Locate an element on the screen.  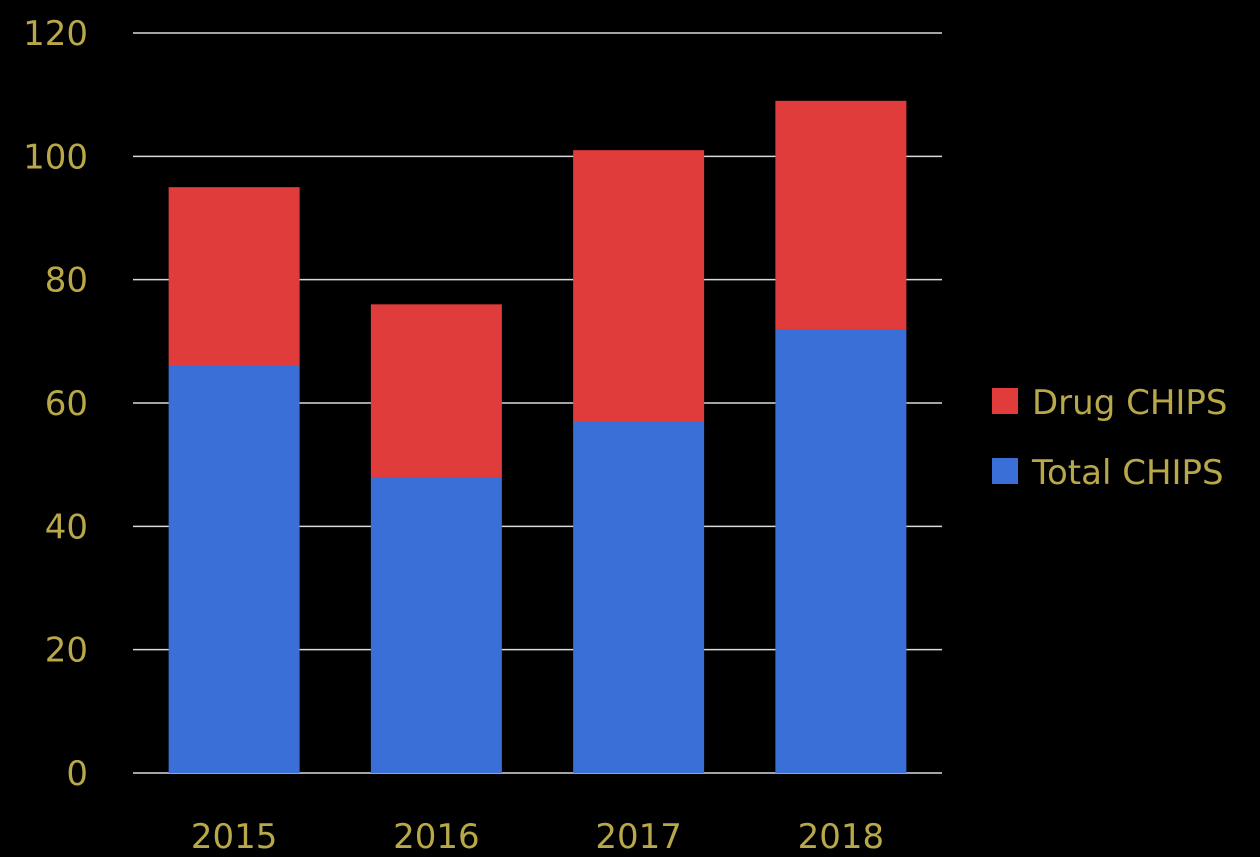
x-axis: 2015 2016 2017 2018 is located at coordinates (537, 837).